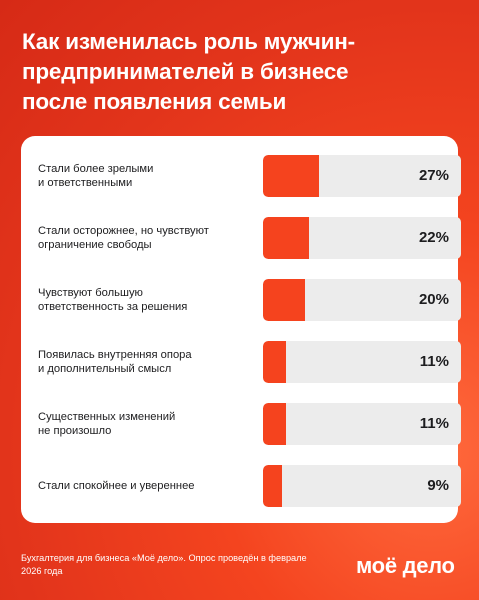 The height and width of the screenshot is (600, 479). I want to click on bar-row: Стали спокойнее и увереннее 9%, so click(241, 486).